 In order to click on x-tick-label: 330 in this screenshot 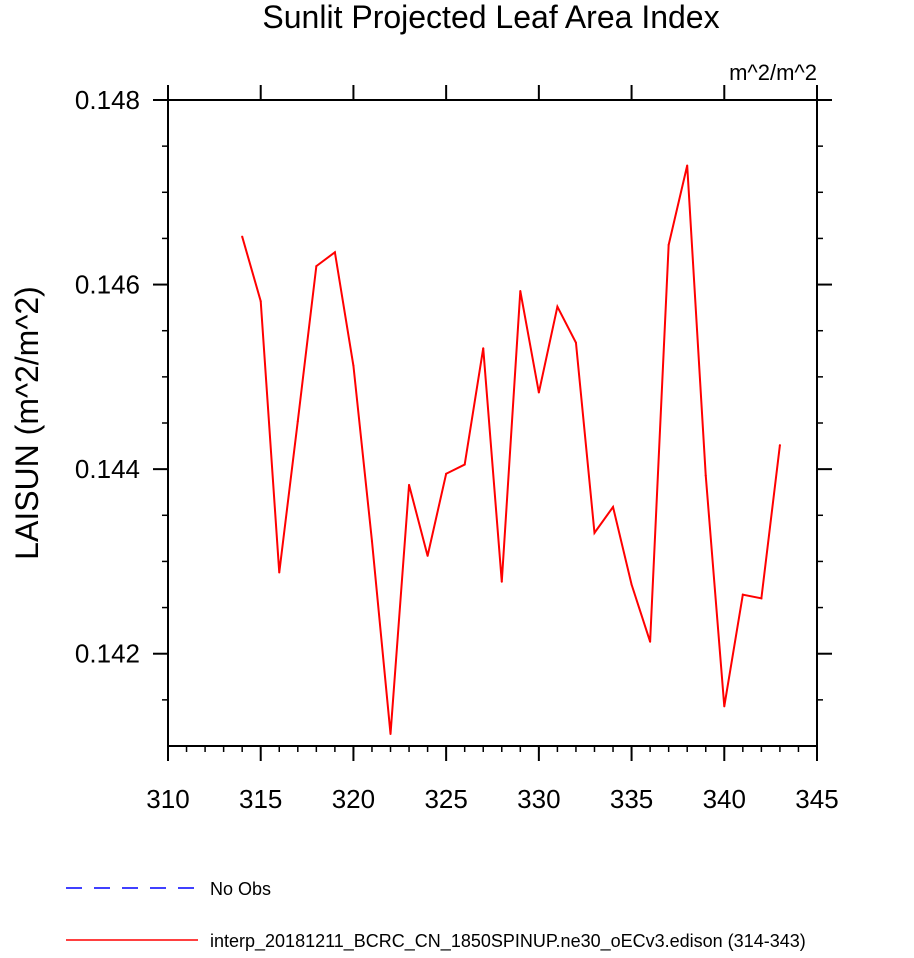, I will do `click(538, 799)`.